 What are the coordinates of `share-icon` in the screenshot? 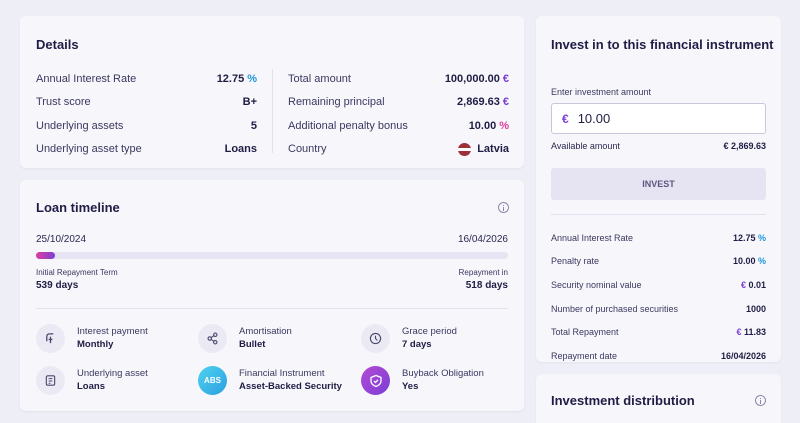 It's located at (212, 338).